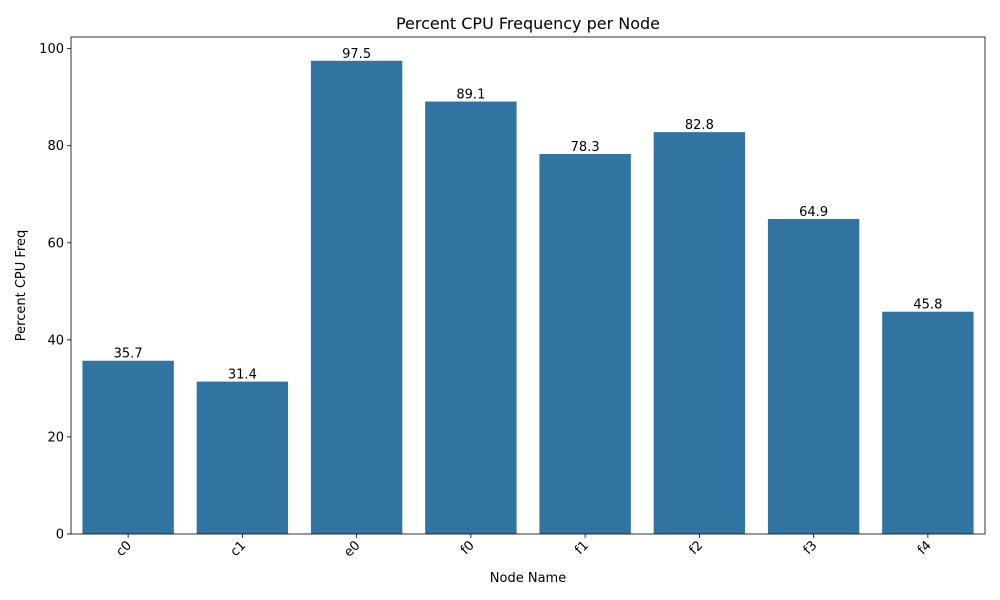 This screenshot has height=600, width=1000. I want to click on x-tick-label-c1: c1, so click(239, 549).